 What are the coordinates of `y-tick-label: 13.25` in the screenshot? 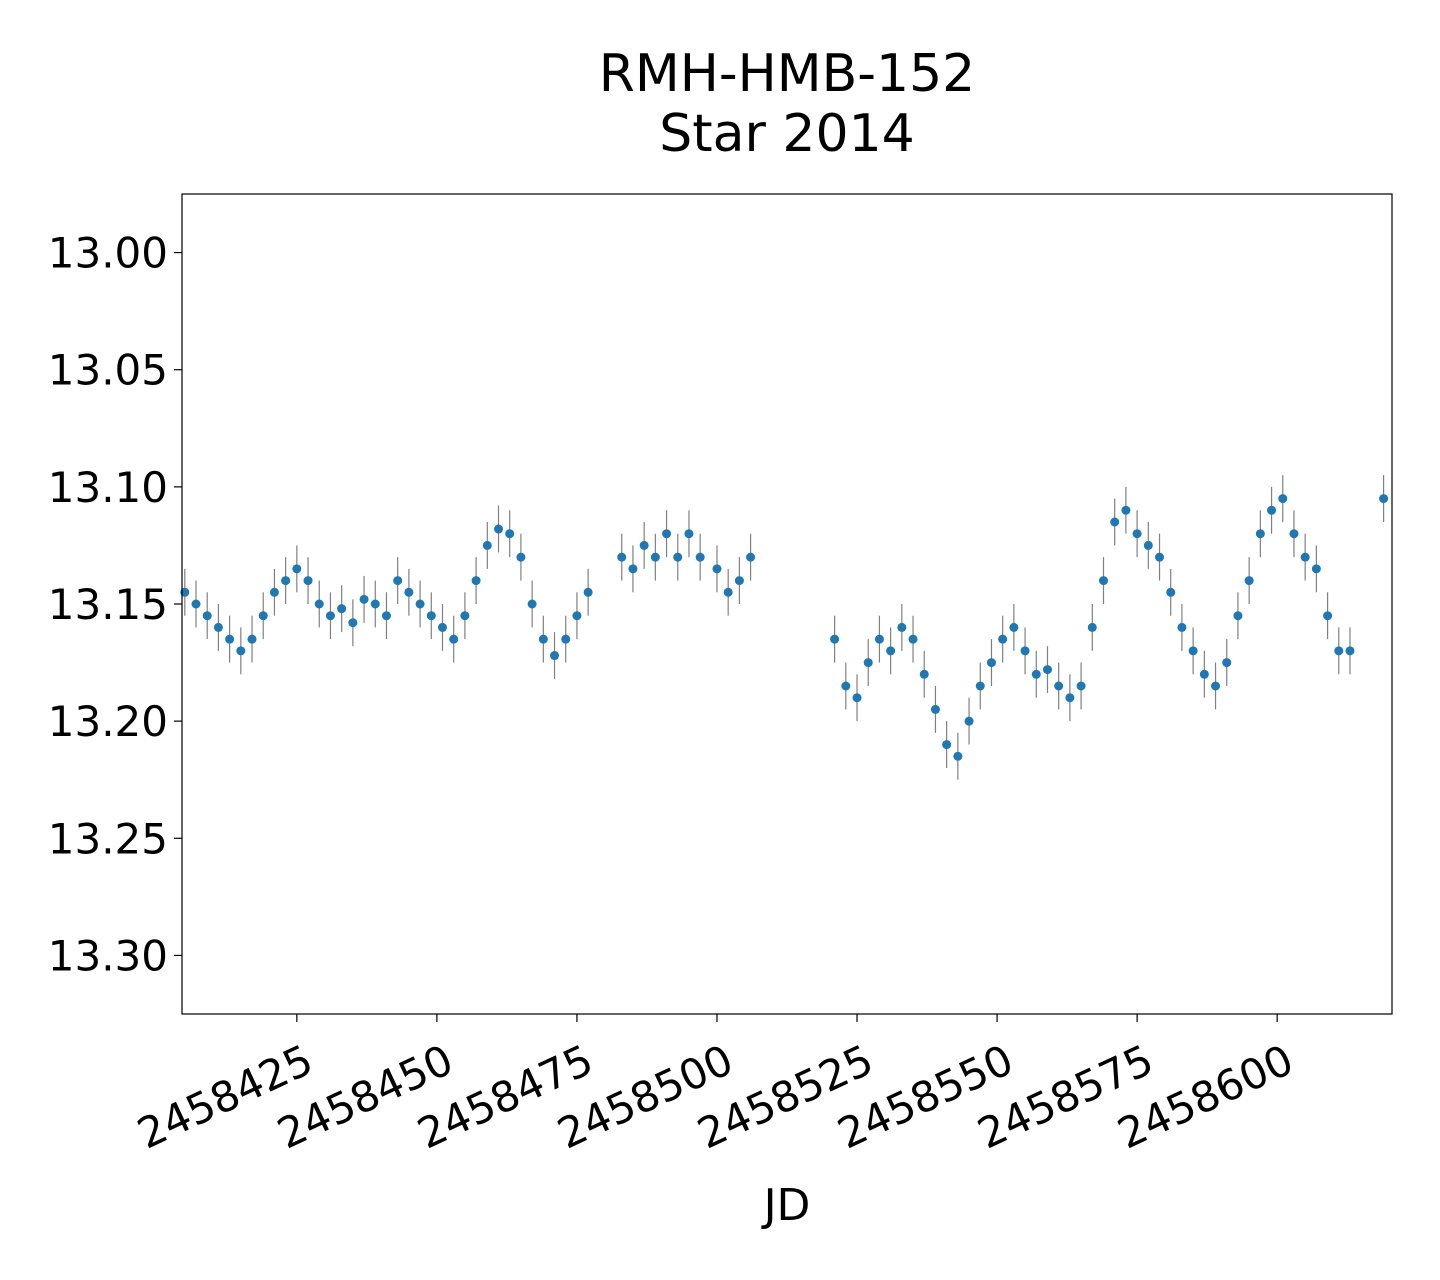 It's located at (108, 838).